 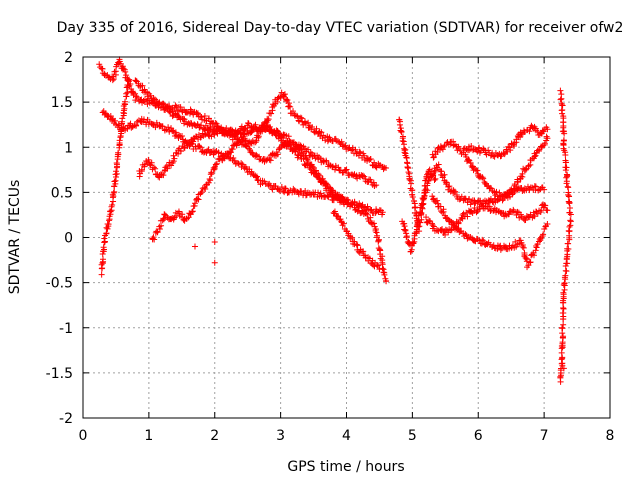 What do you see at coordinates (59, 284) in the screenshot?
I see `y-tick-label: -0.5` at bounding box center [59, 284].